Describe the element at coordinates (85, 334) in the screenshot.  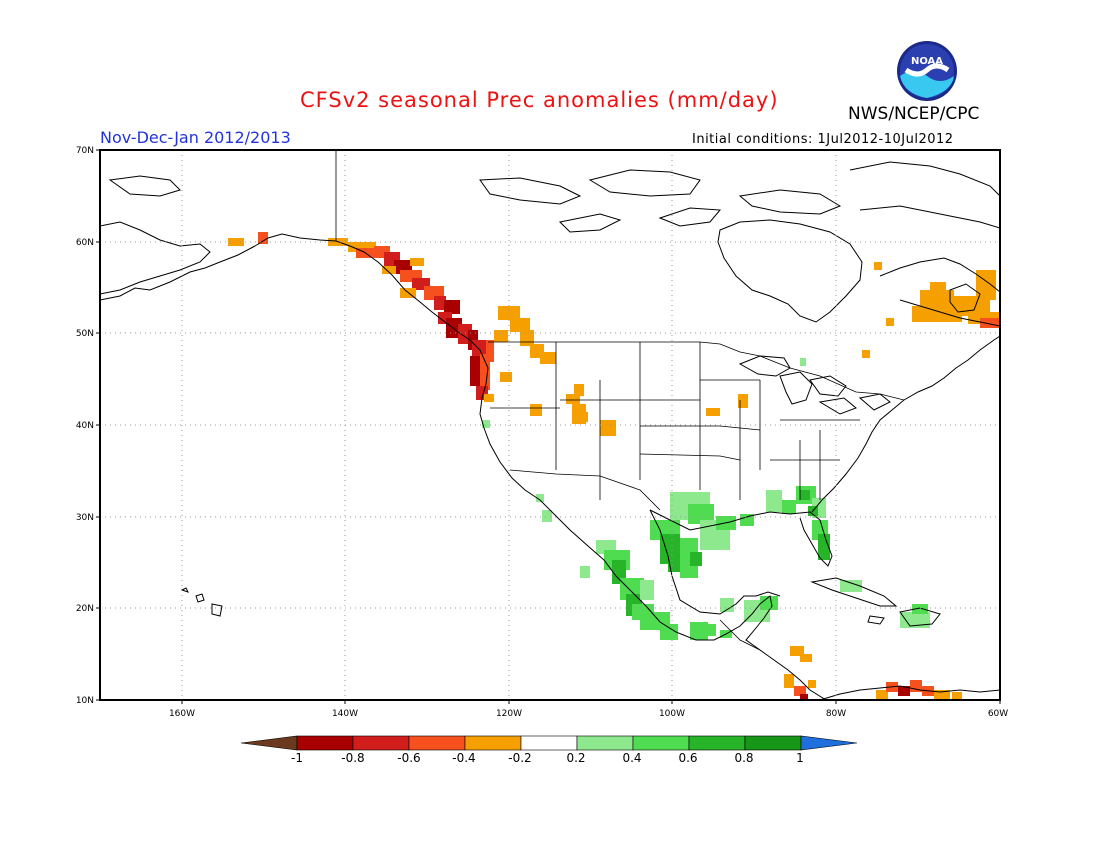
I see `lat-label: 50N` at that location.